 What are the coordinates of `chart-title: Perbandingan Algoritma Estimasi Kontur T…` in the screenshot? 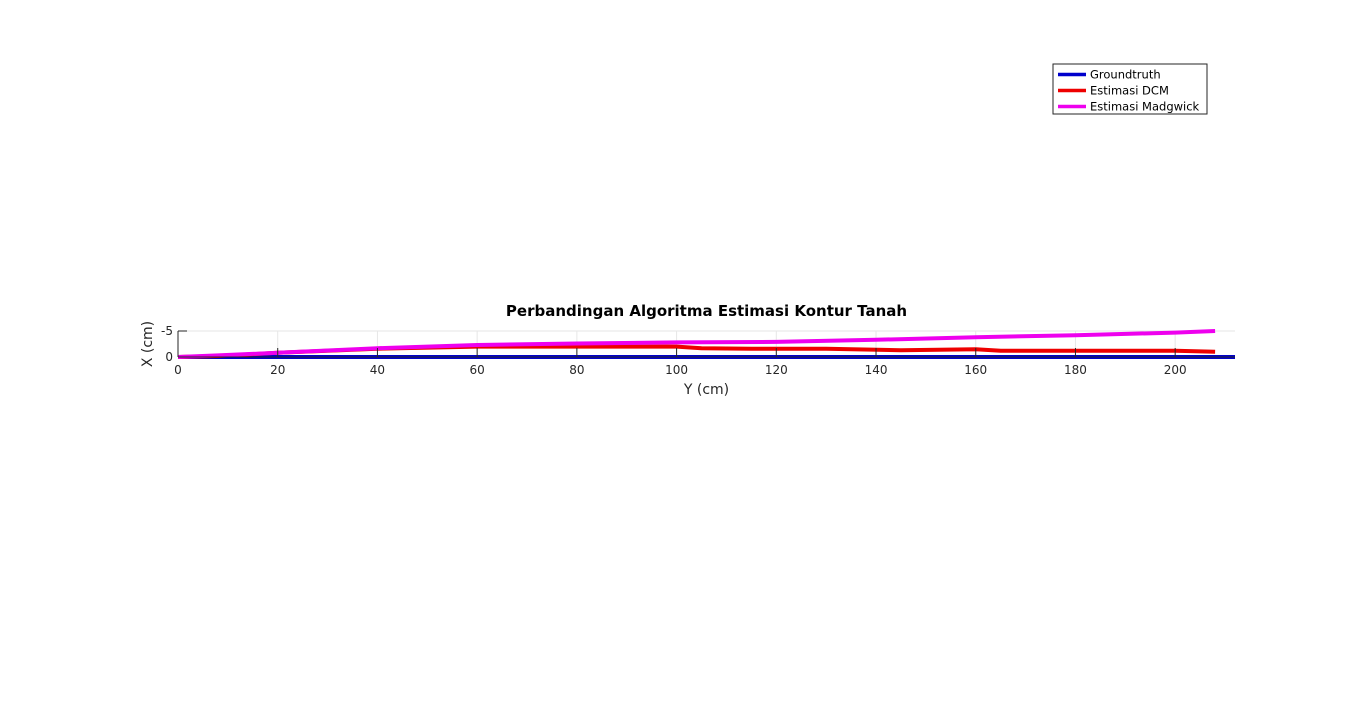 It's located at (706, 311).